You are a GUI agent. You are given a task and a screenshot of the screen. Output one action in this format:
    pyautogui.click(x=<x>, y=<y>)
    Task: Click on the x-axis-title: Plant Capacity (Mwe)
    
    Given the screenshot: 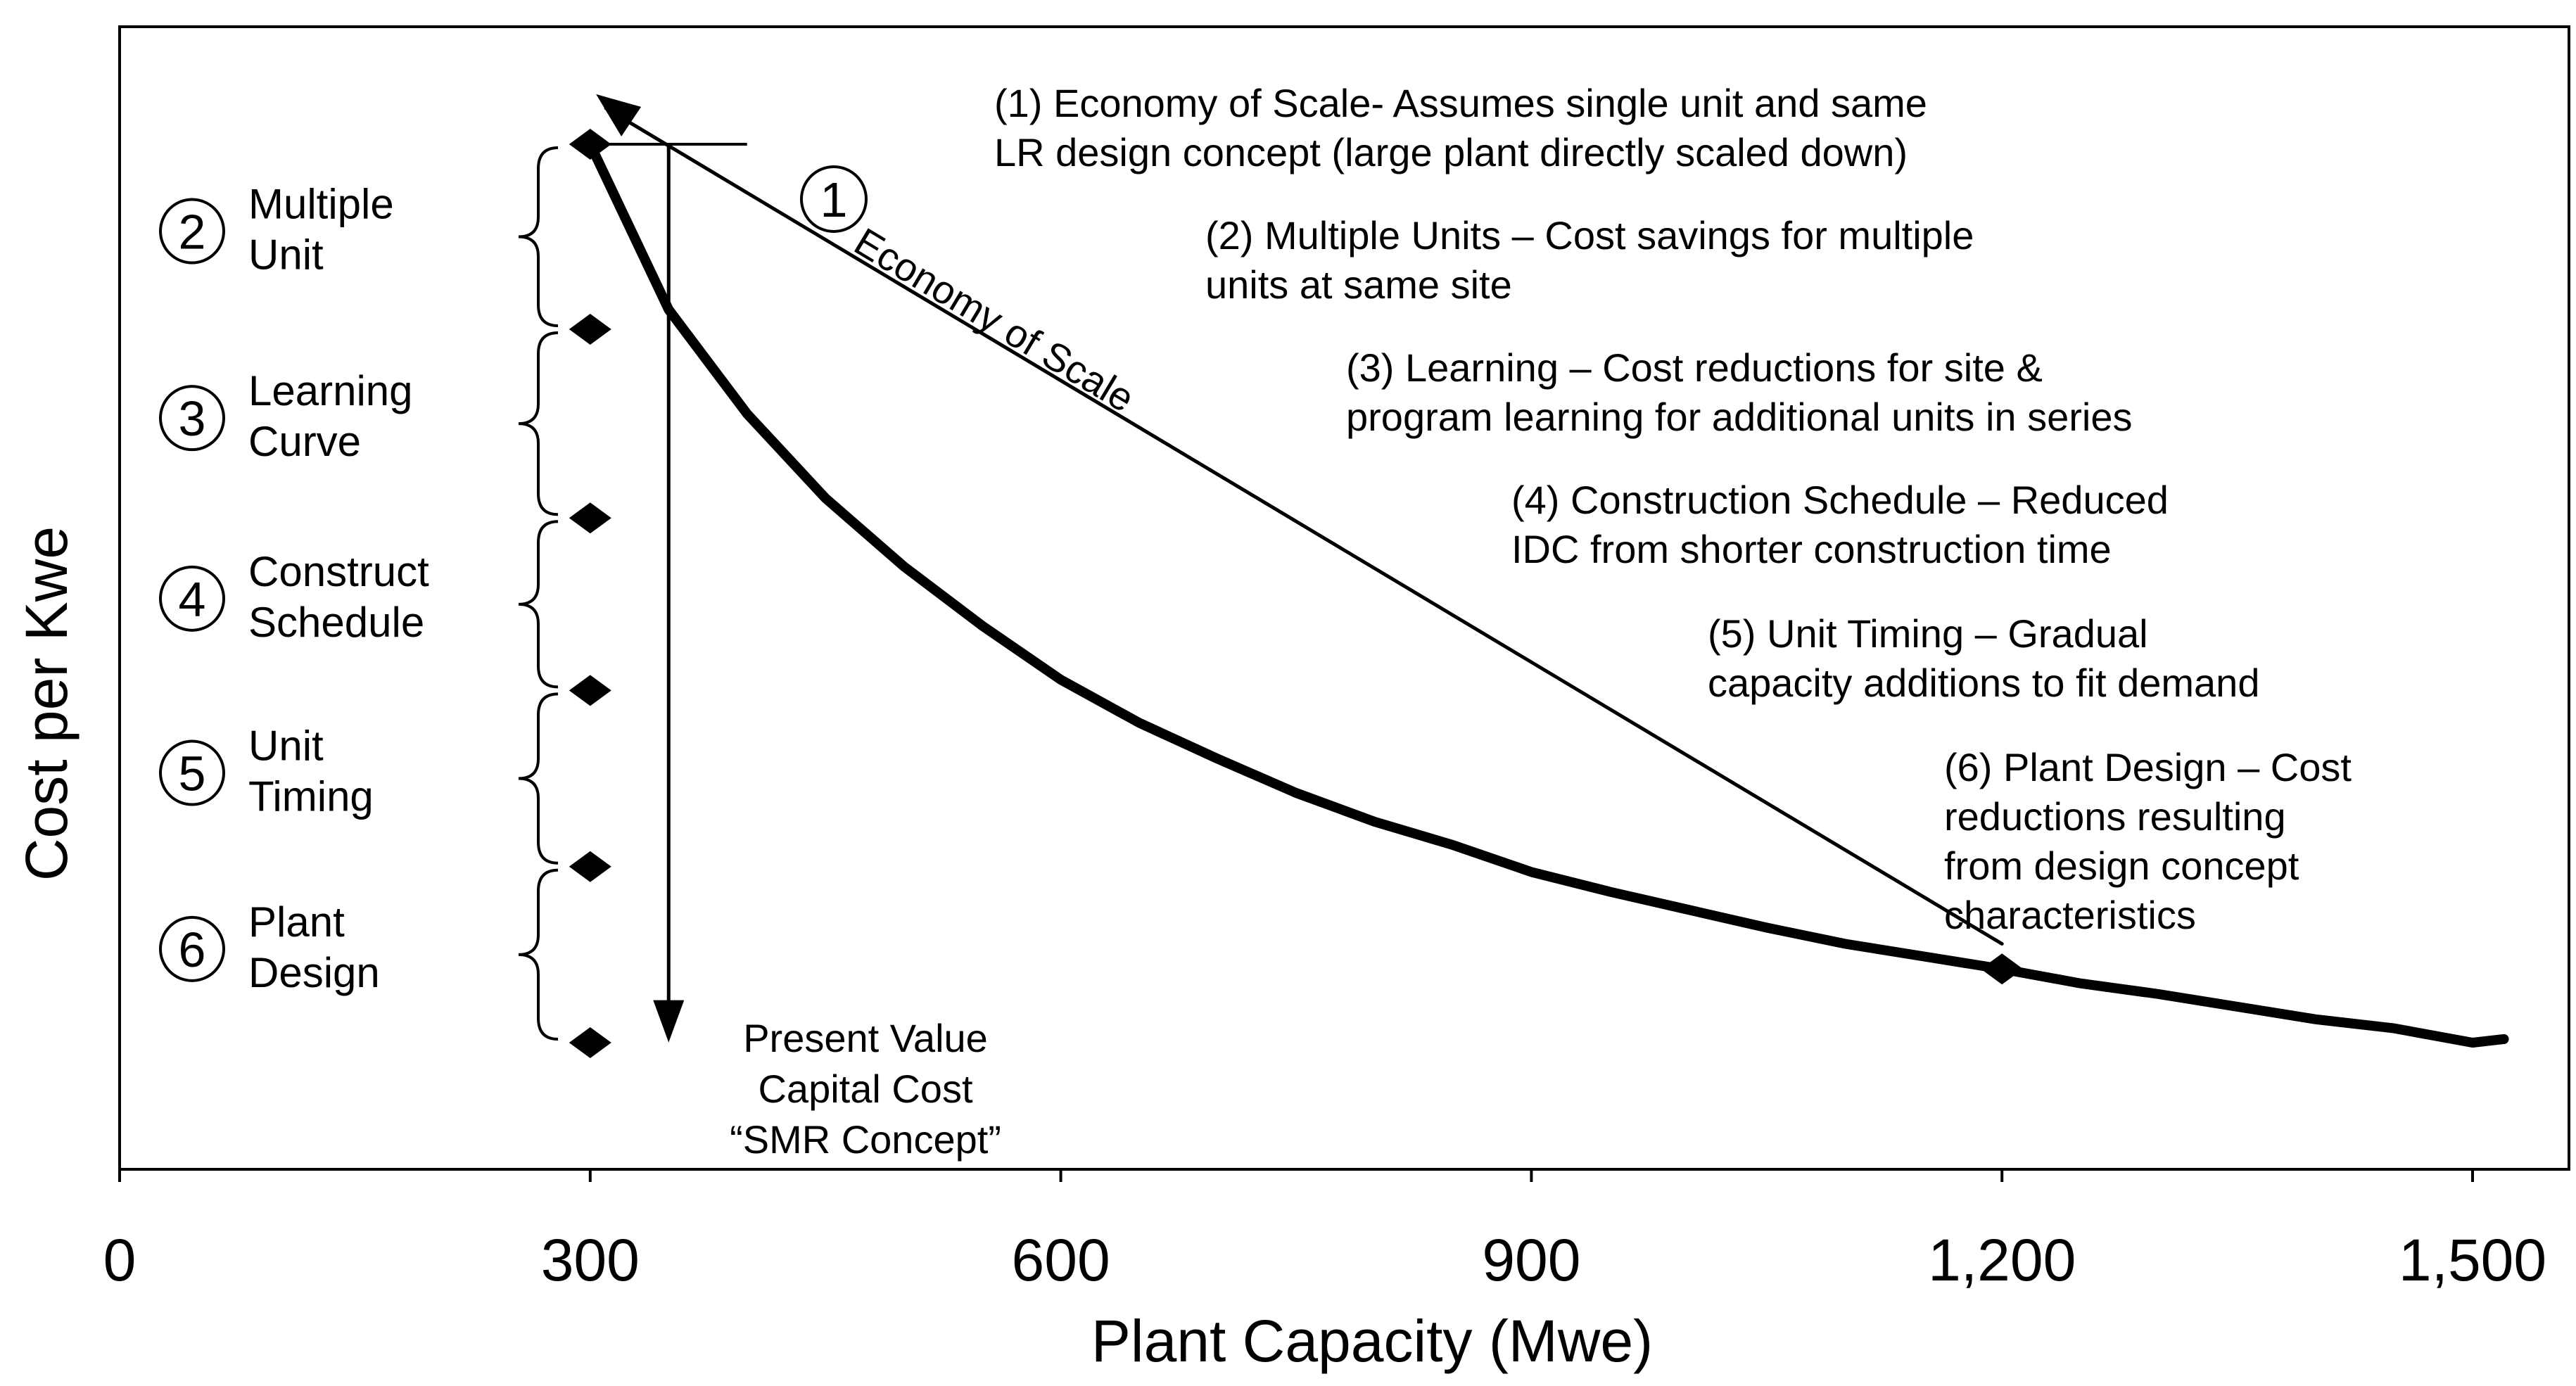 What is the action you would take?
    pyautogui.click(x=1372, y=1341)
    